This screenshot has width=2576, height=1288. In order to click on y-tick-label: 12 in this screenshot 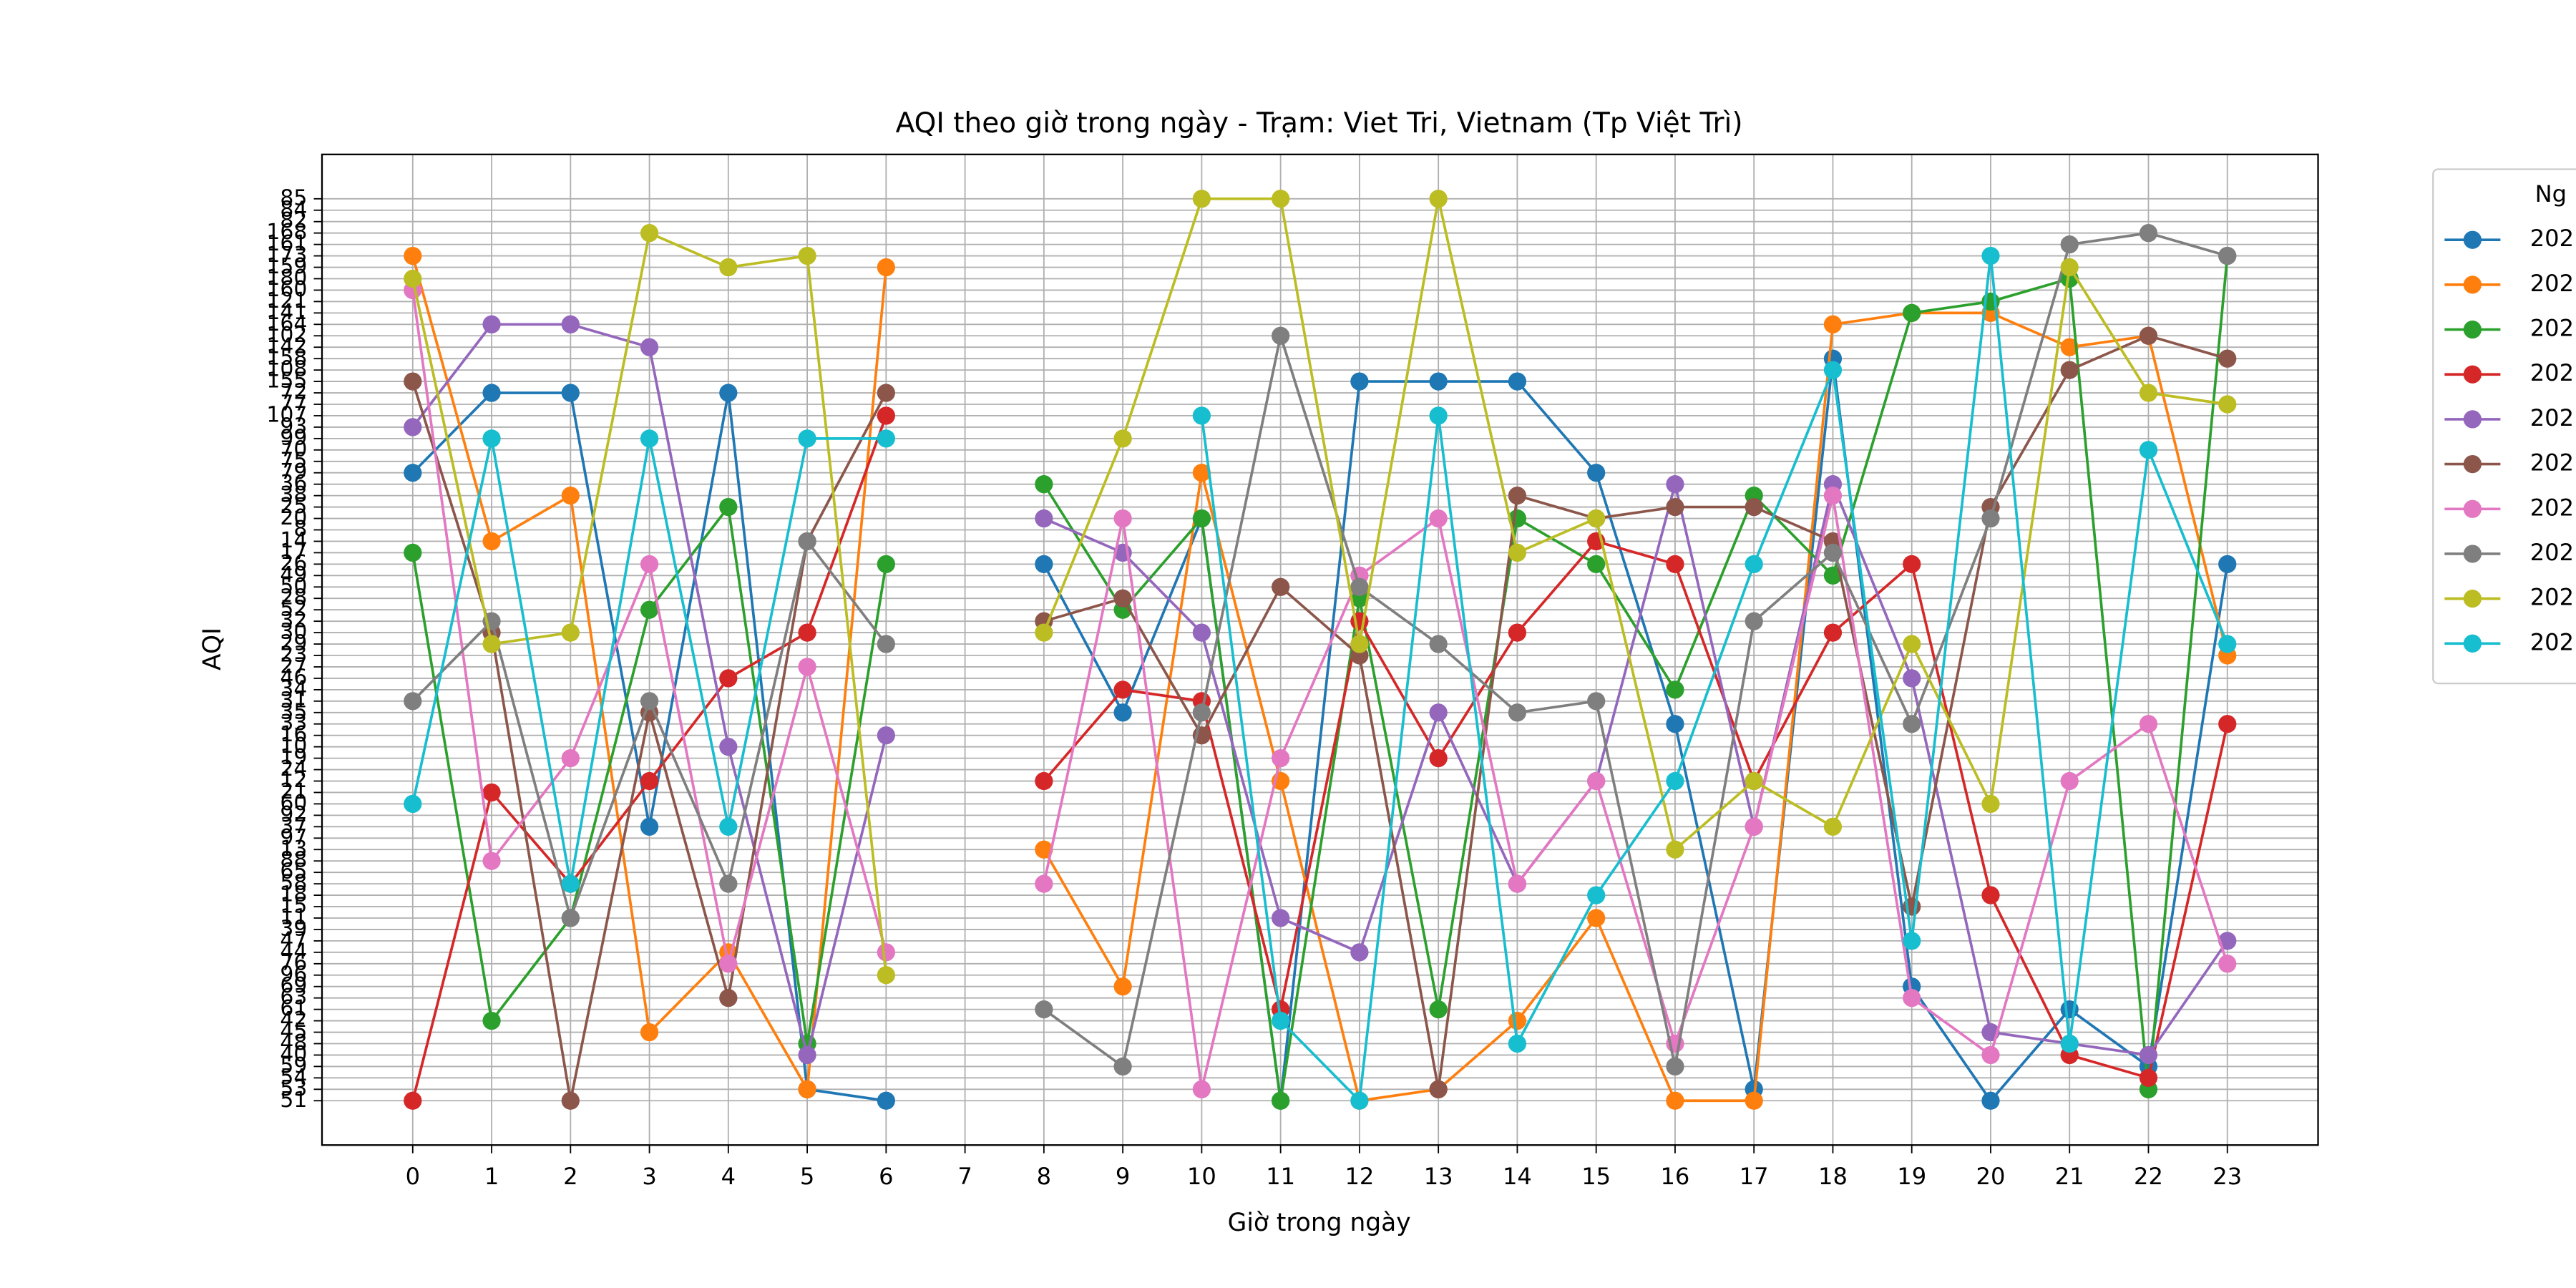, I will do `click(293, 780)`.